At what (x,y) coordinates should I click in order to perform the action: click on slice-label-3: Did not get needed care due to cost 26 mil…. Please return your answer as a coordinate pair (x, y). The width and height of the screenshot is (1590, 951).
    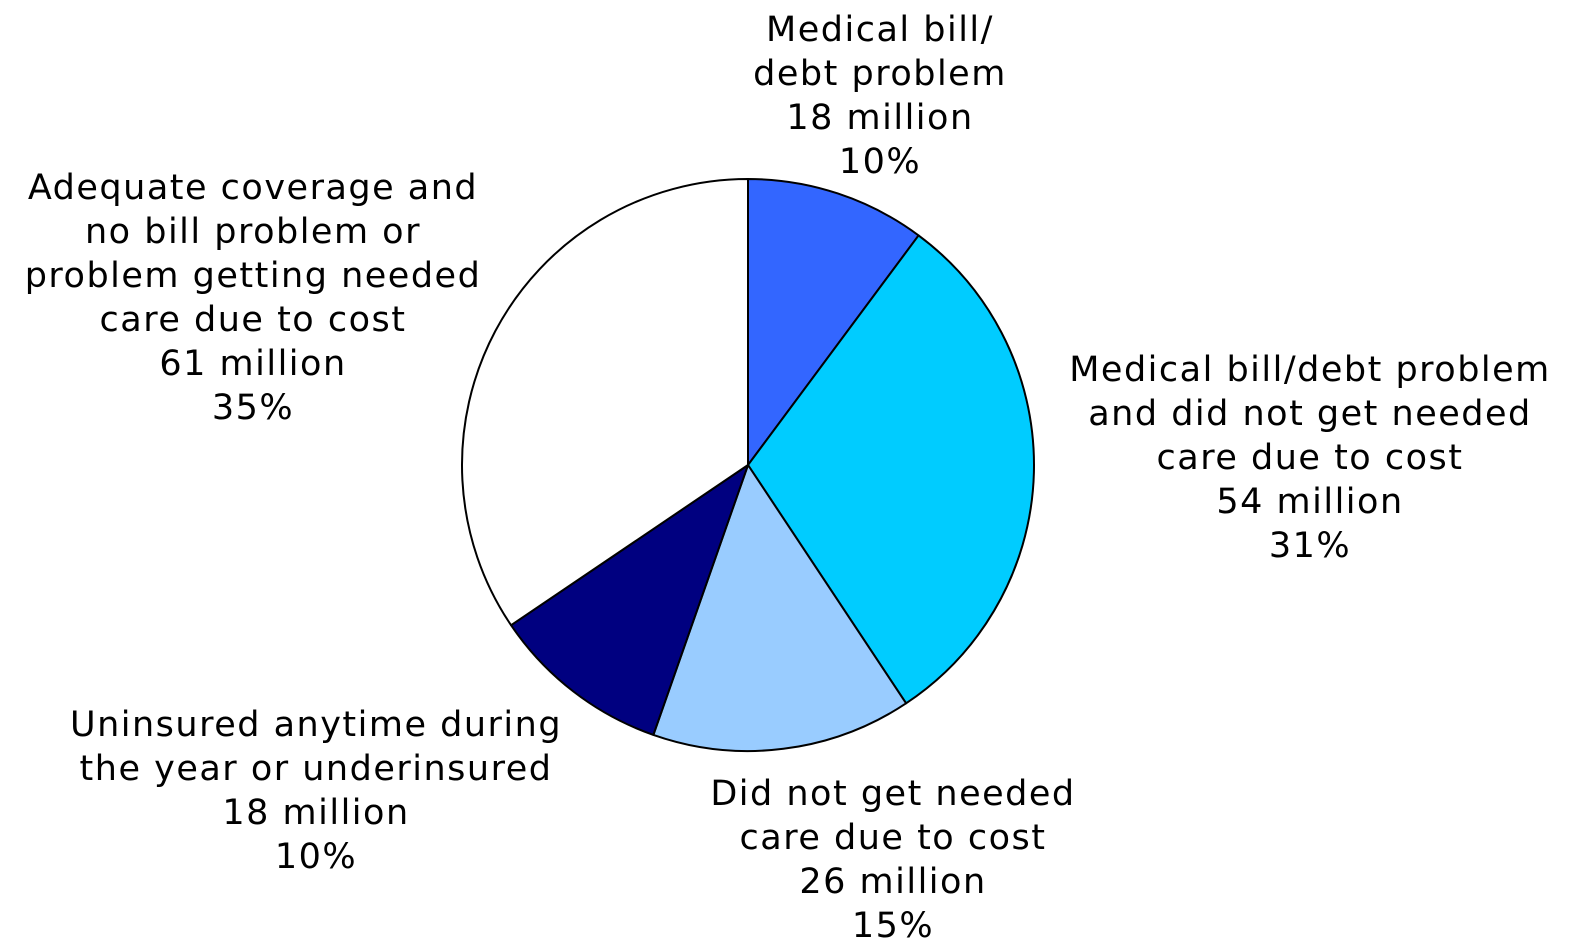
    Looking at the image, I should click on (892, 860).